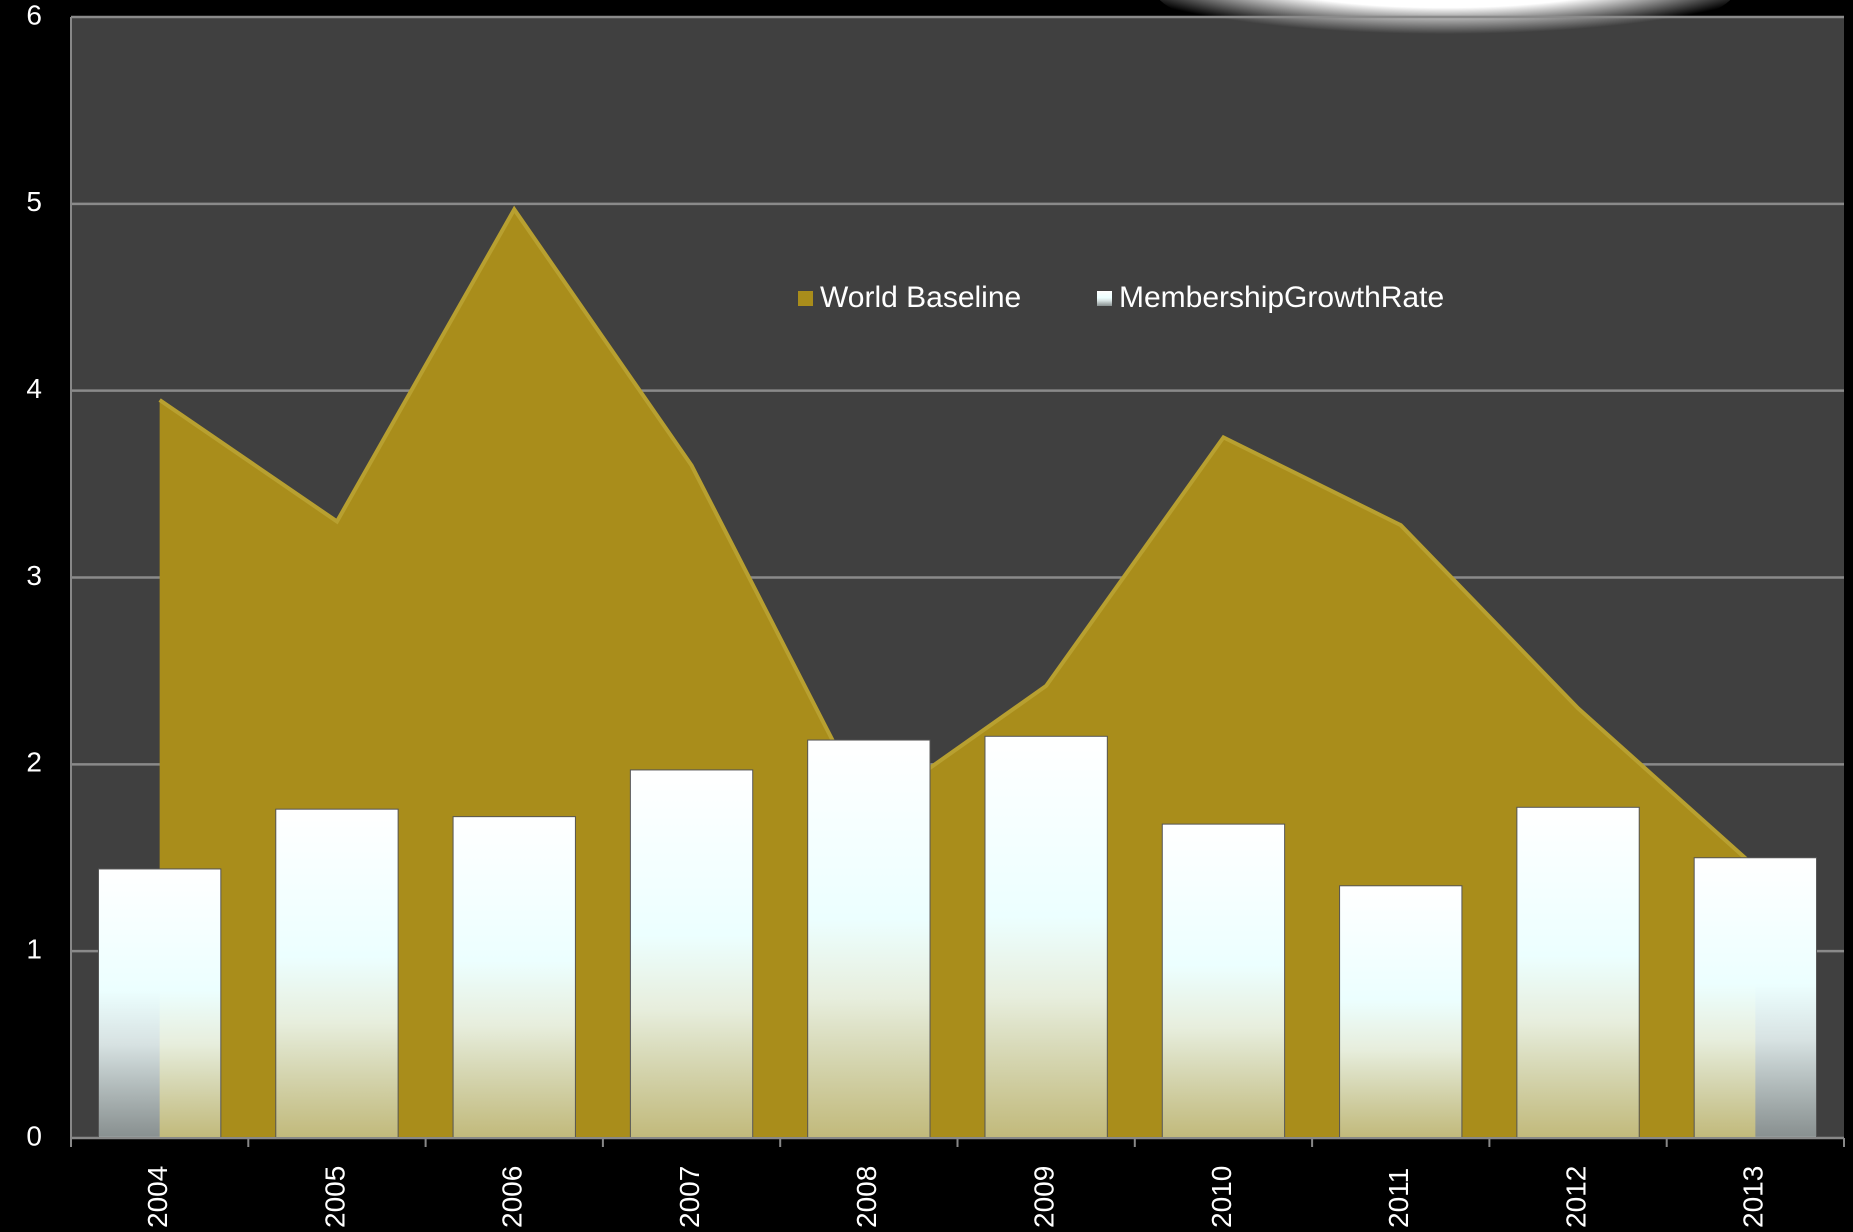 The height and width of the screenshot is (1232, 1853). Describe the element at coordinates (34, 388) in the screenshot. I see `y-tick-label: 4` at that location.